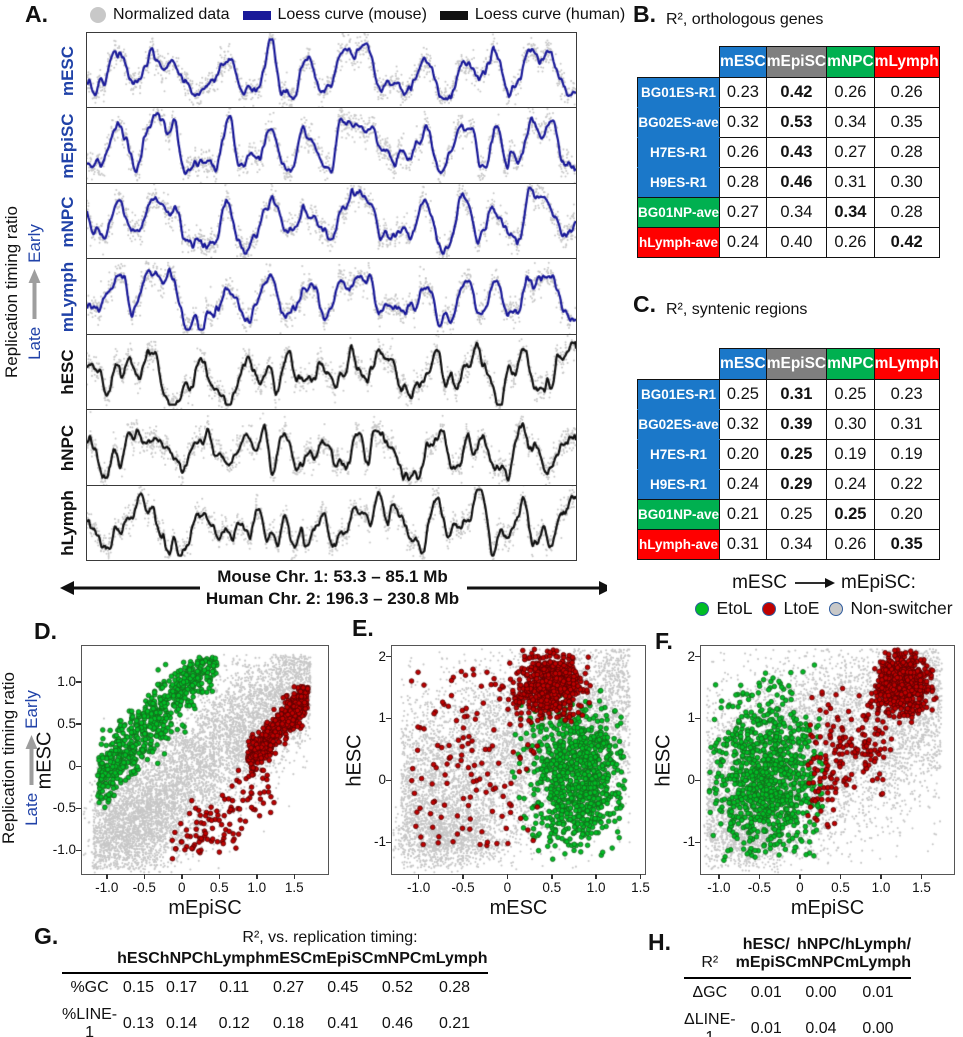 This screenshot has height=1037, width=963. Describe the element at coordinates (678, 514) in the screenshot. I see `row-label-bg01np-ave: BG01NP-ave` at that location.